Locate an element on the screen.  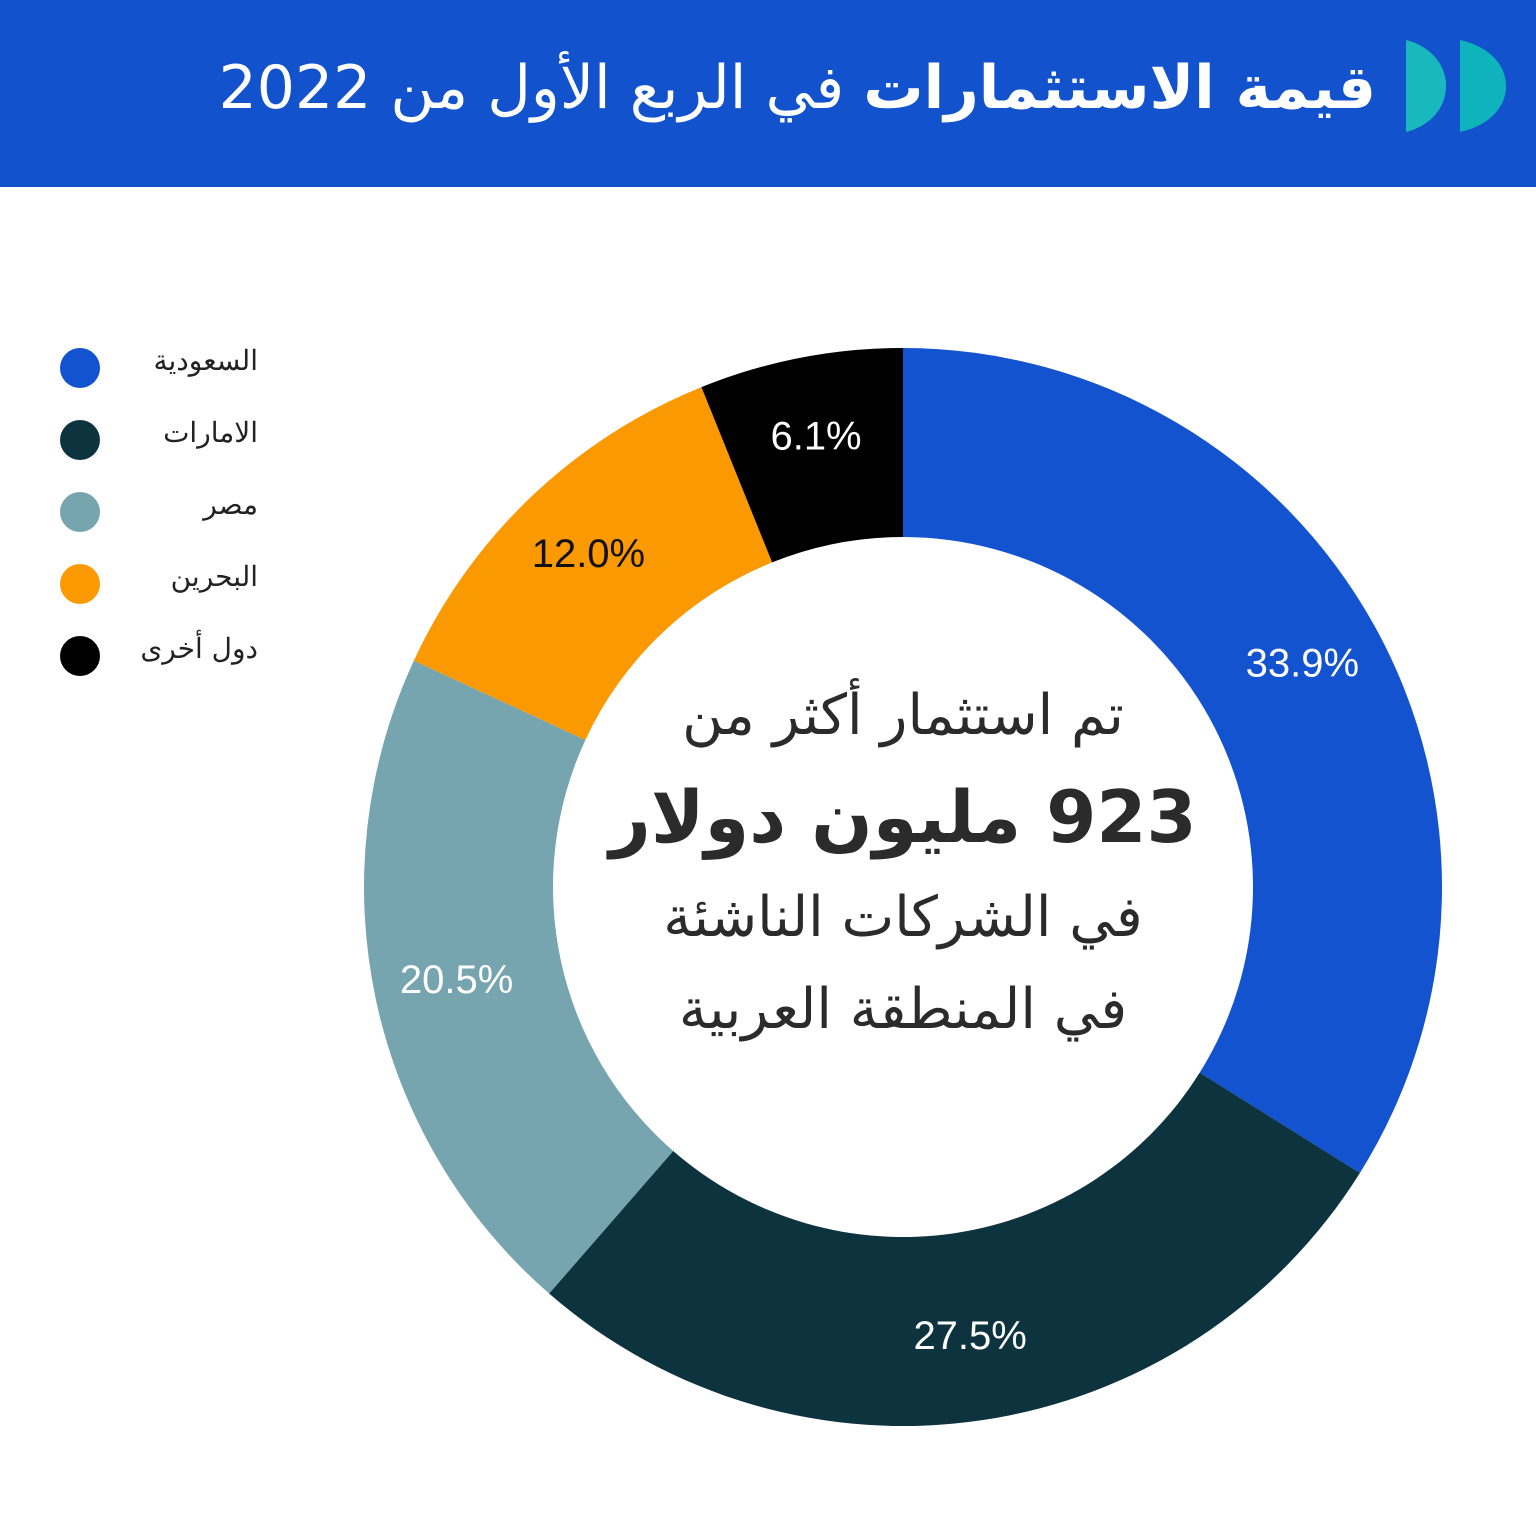
slice-label-uae: 27.5% is located at coordinates (969, 1336).